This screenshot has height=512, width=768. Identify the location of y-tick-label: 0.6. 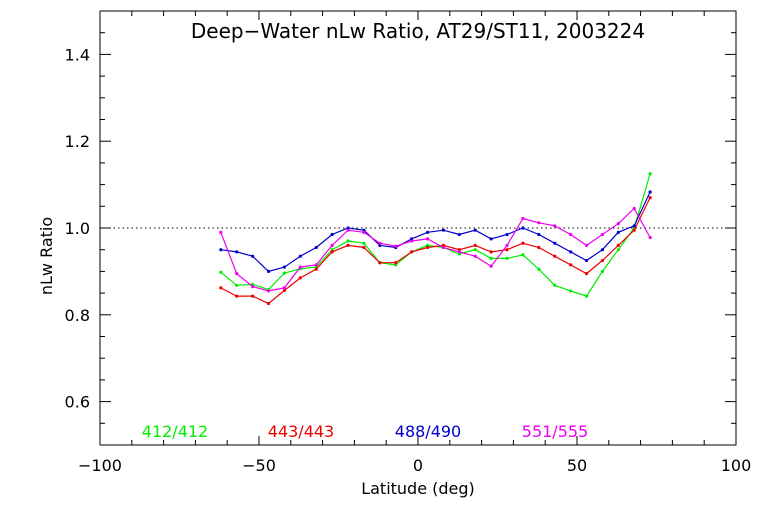
(77, 402).